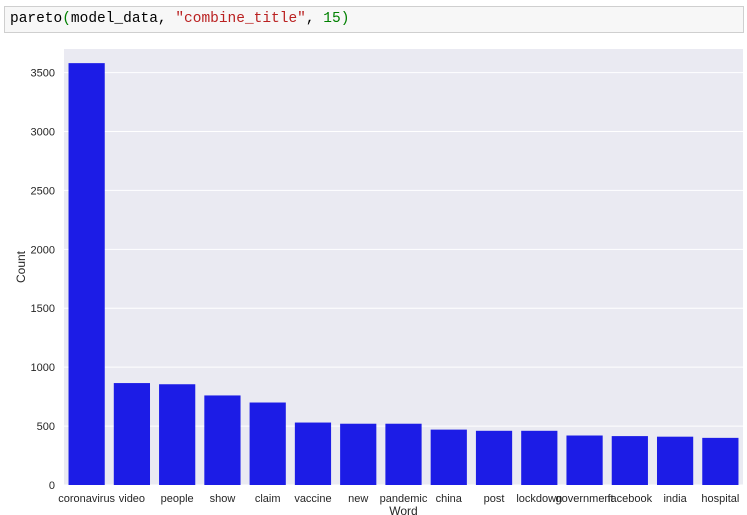  What do you see at coordinates (312, 499) in the screenshot?
I see `x-tick-label: vaccine` at bounding box center [312, 499].